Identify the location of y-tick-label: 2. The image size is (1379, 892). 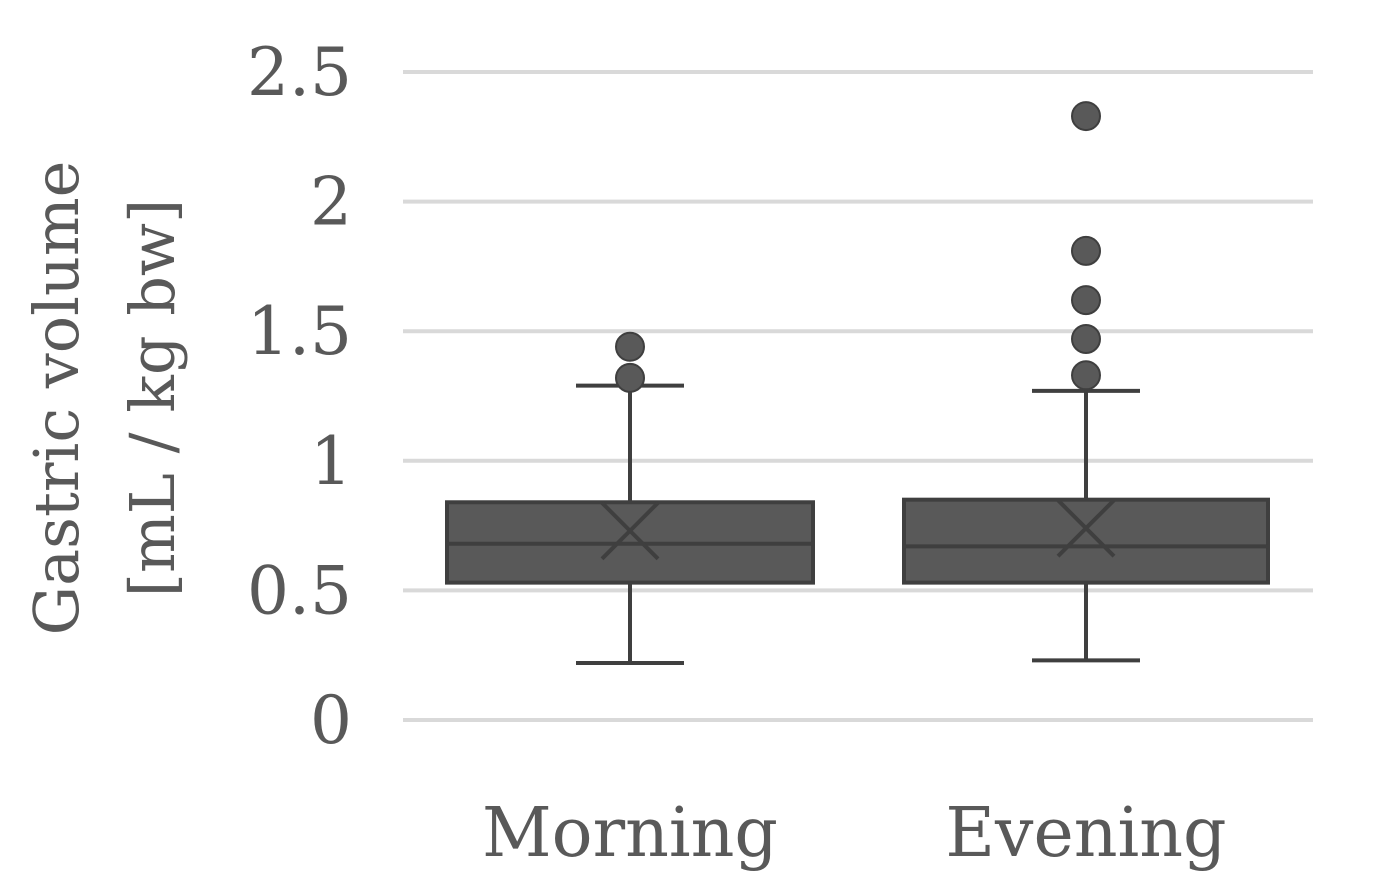
(331, 202).